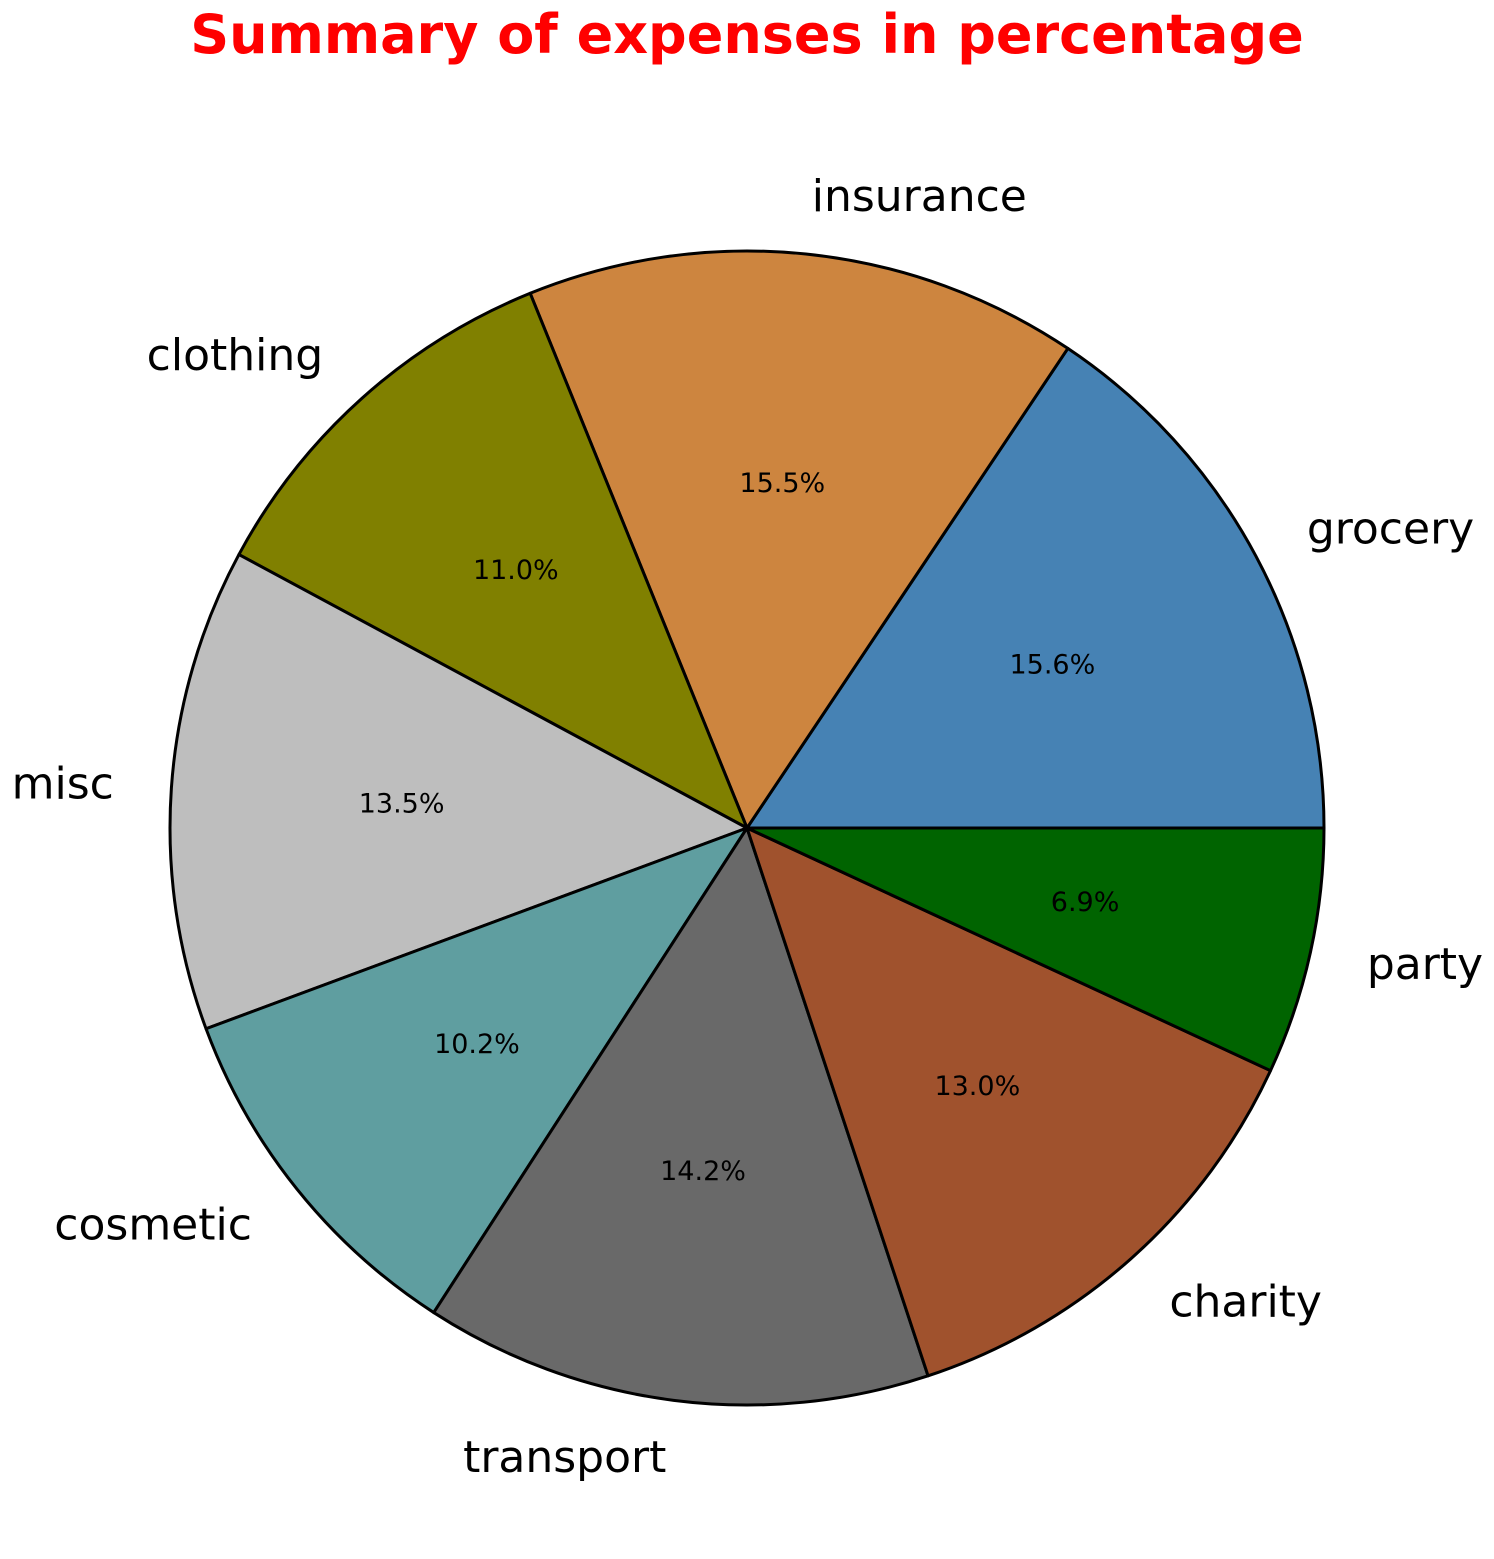  What do you see at coordinates (1245, 1301) in the screenshot?
I see `slice-label-charity: charity` at bounding box center [1245, 1301].